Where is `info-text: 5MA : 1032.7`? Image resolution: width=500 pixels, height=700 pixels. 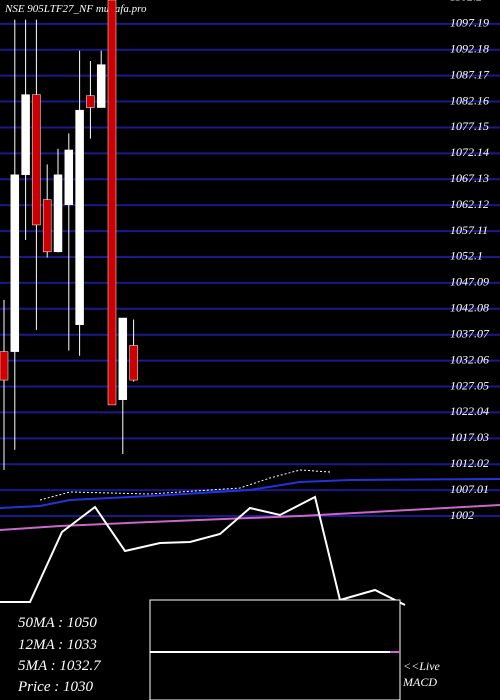
info-text: 5MA : 1032.7 is located at coordinates (60, 666).